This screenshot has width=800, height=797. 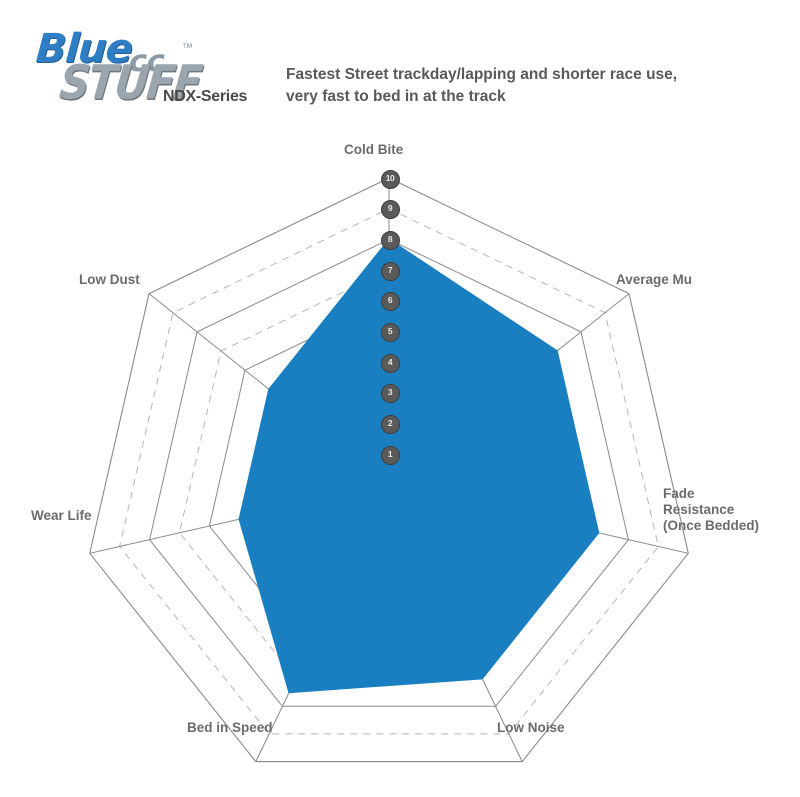 What do you see at coordinates (390, 302) in the screenshot?
I see `scale-tick-6: 6` at bounding box center [390, 302].